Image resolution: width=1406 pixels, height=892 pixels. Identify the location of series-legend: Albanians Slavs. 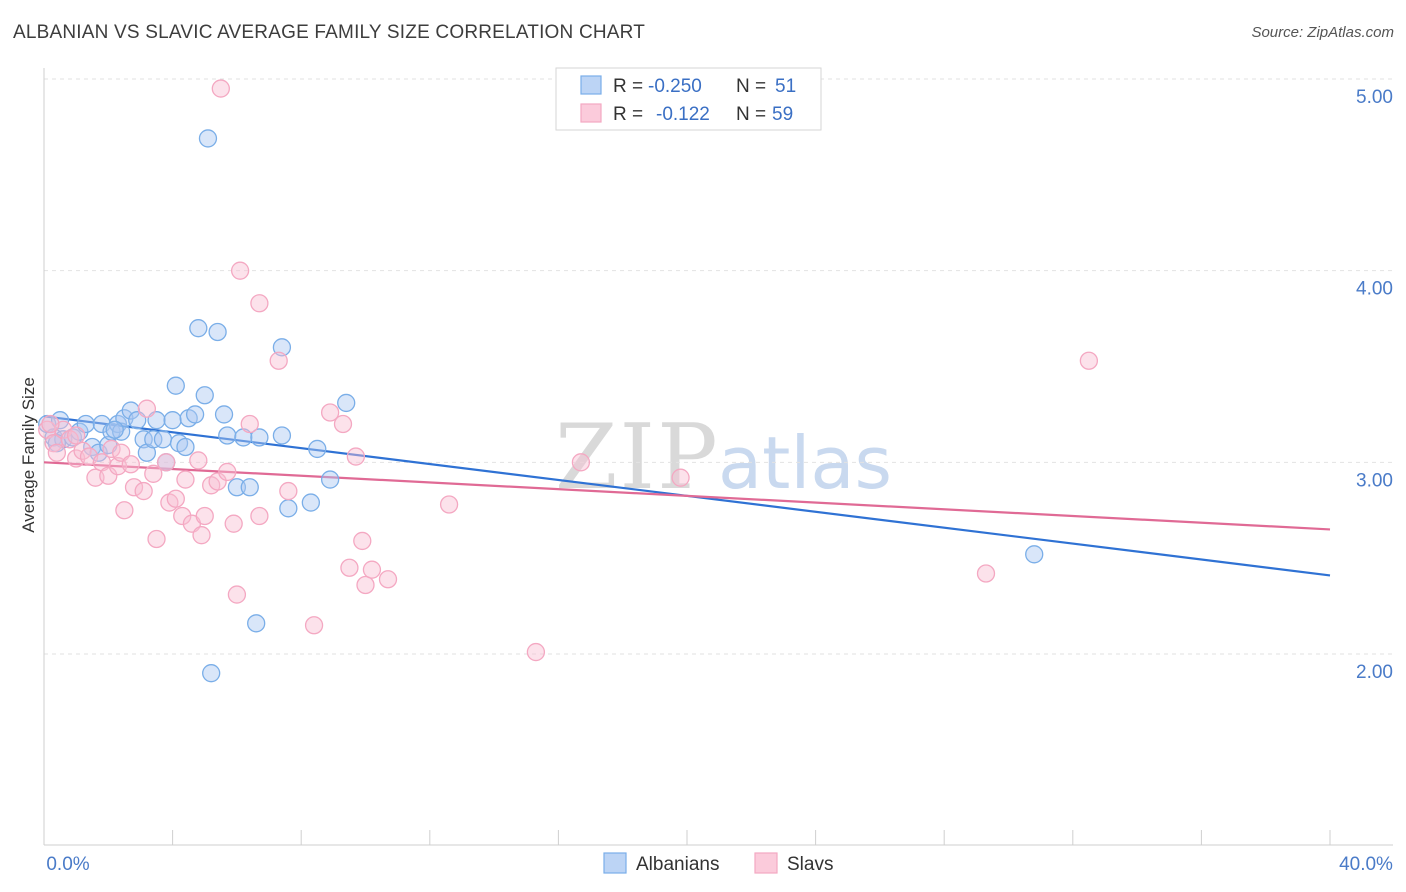
(718, 863).